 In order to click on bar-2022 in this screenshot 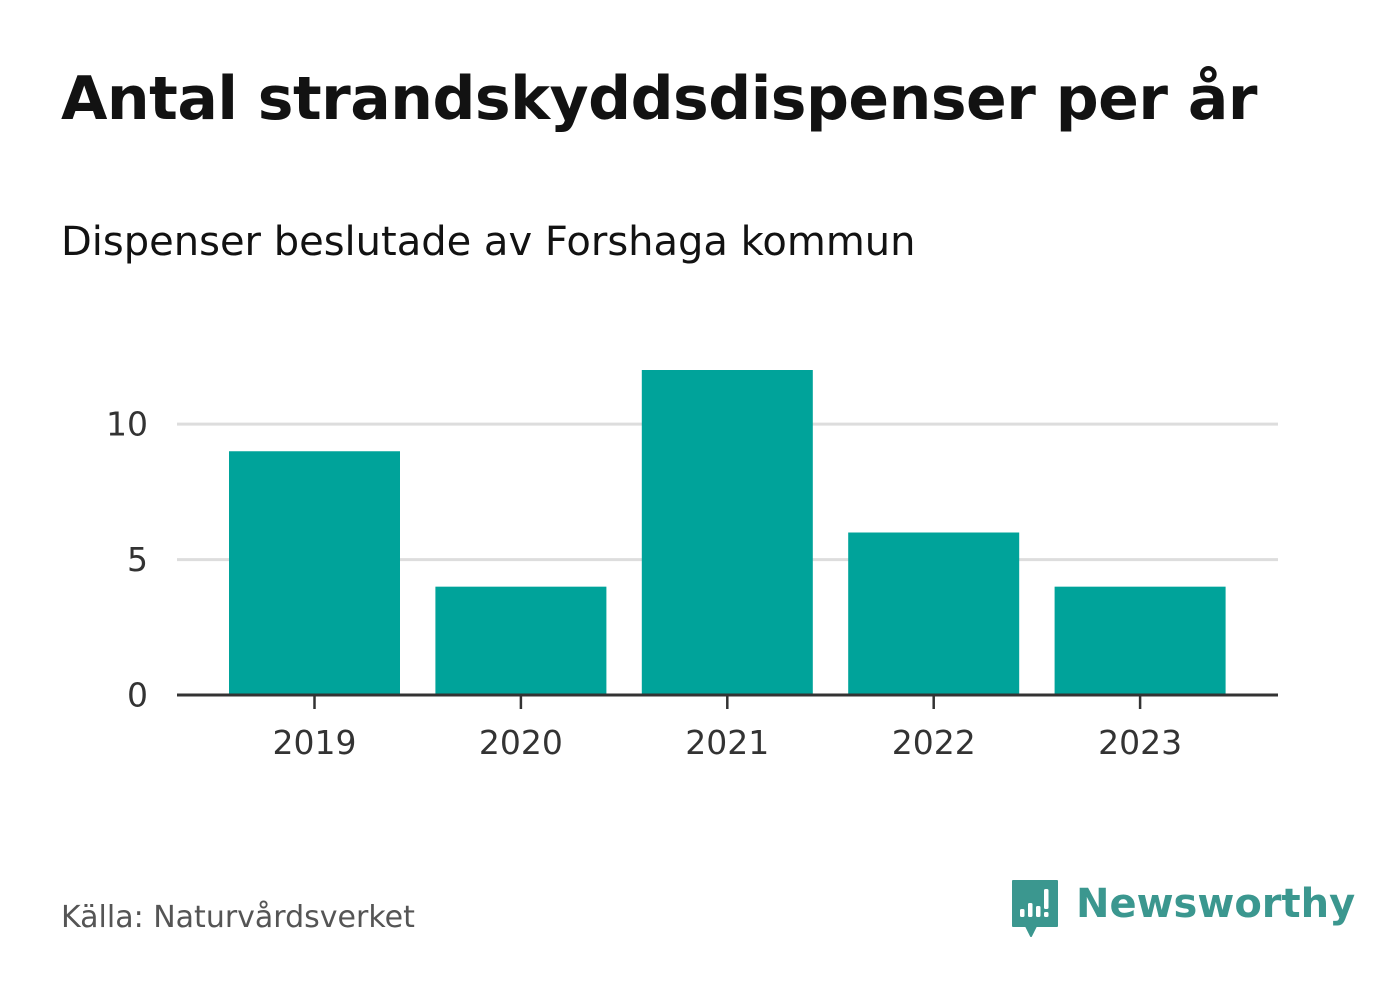, I will do `click(934, 613)`.